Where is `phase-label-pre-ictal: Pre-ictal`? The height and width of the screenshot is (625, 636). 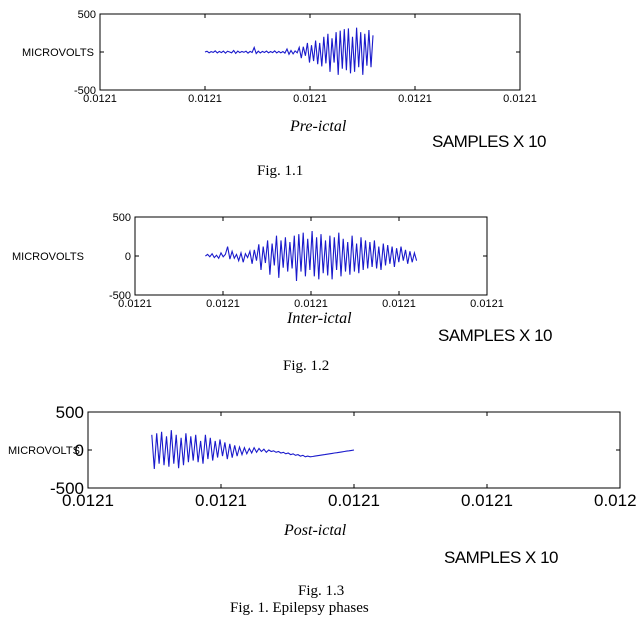 phase-label-pre-ictal: Pre-ictal is located at coordinates (318, 126).